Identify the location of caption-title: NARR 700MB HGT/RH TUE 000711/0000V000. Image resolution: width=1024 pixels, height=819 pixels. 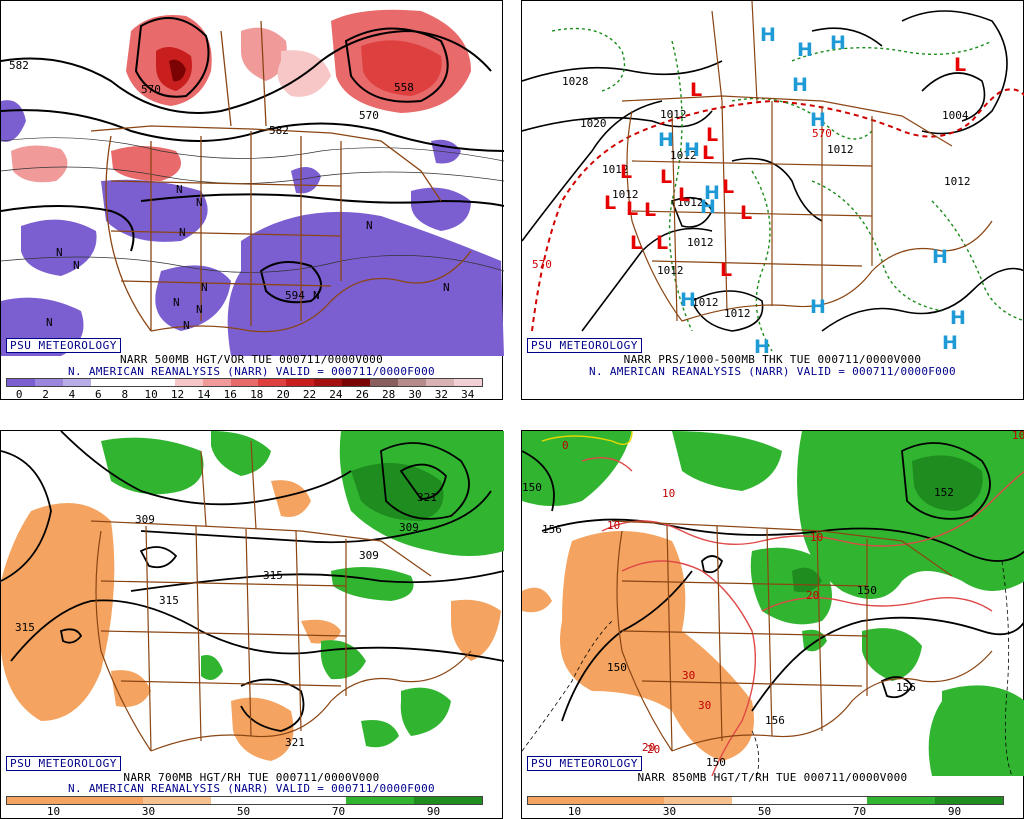
(251, 777).